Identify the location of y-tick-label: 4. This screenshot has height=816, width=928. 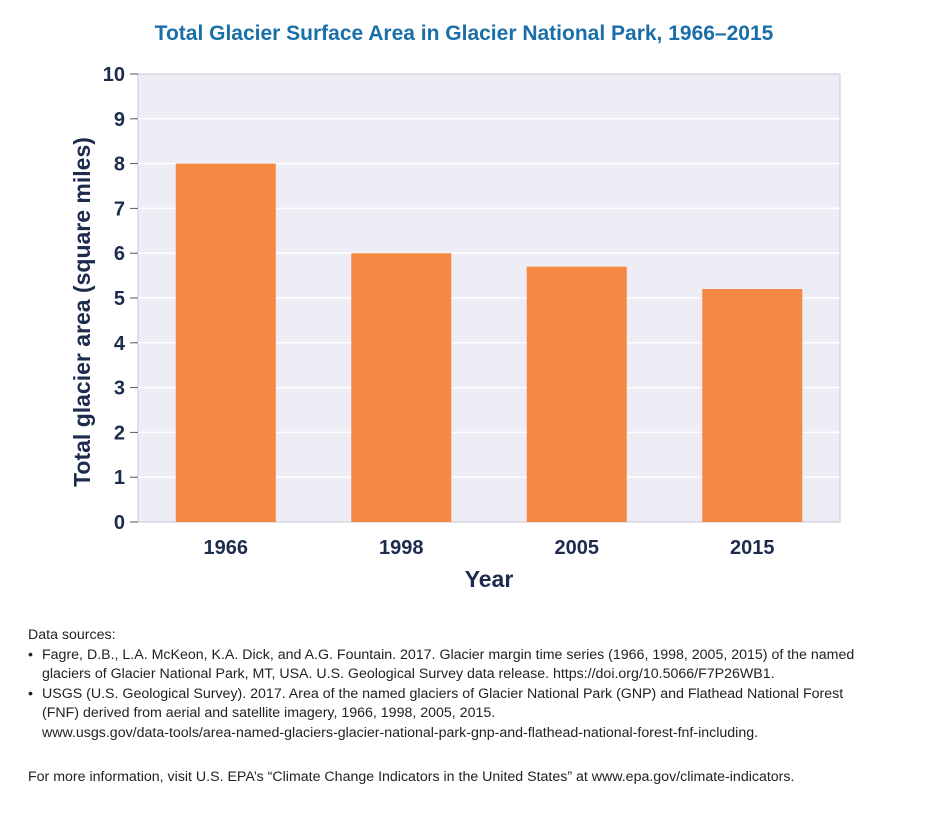
(120, 344).